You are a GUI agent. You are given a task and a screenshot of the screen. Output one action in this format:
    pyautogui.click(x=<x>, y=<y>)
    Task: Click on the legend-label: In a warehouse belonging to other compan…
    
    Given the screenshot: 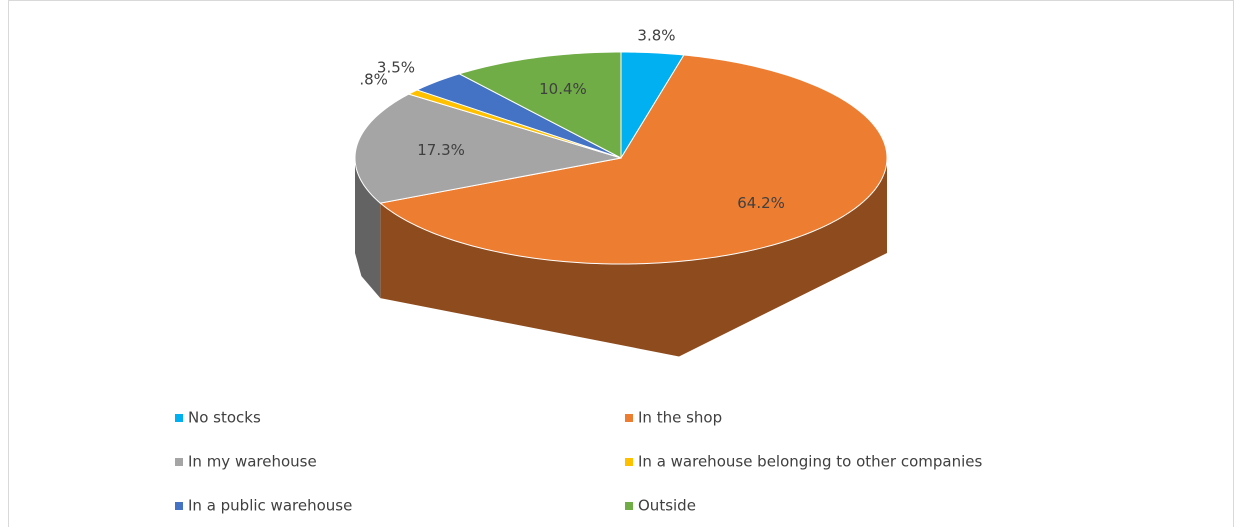 What is the action you would take?
    pyautogui.click(x=810, y=462)
    